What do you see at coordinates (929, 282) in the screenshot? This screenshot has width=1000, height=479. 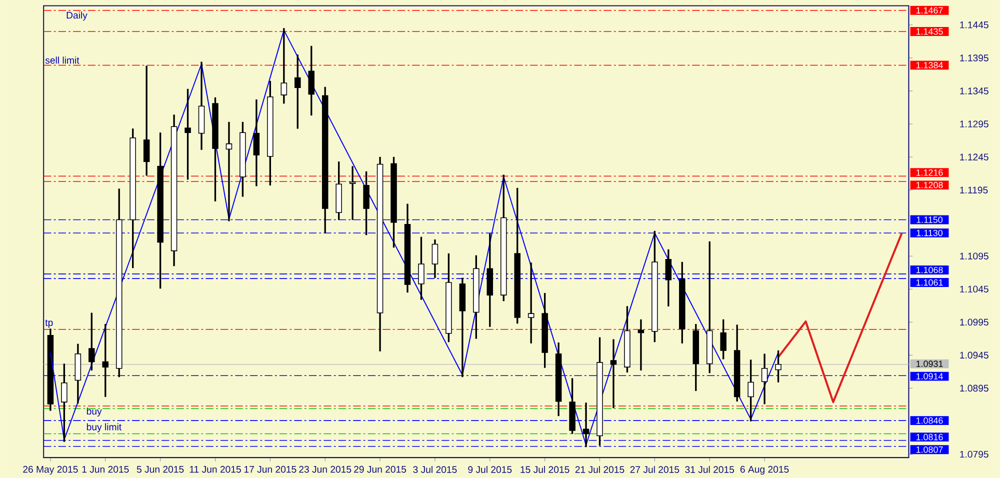 I see `ref-line-label: 1.1061` at bounding box center [929, 282].